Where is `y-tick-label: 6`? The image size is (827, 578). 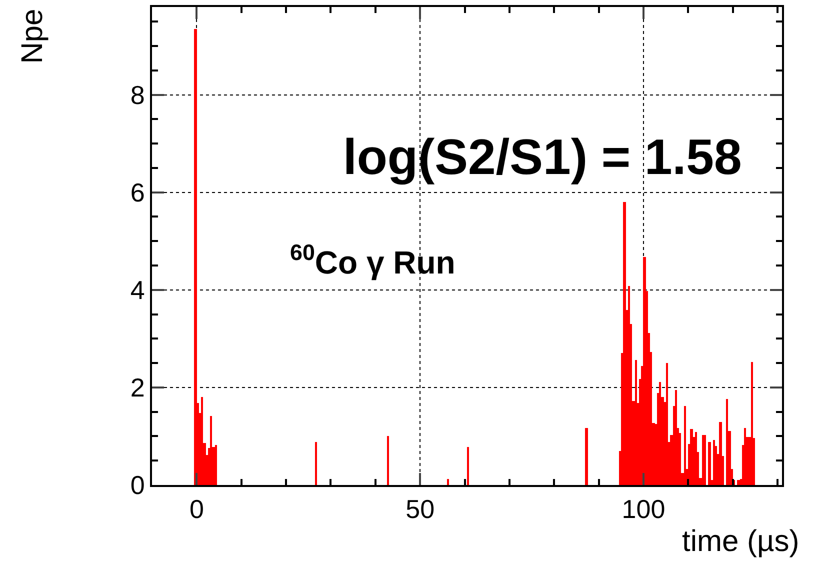
y-tick-label: 6 is located at coordinates (137, 192).